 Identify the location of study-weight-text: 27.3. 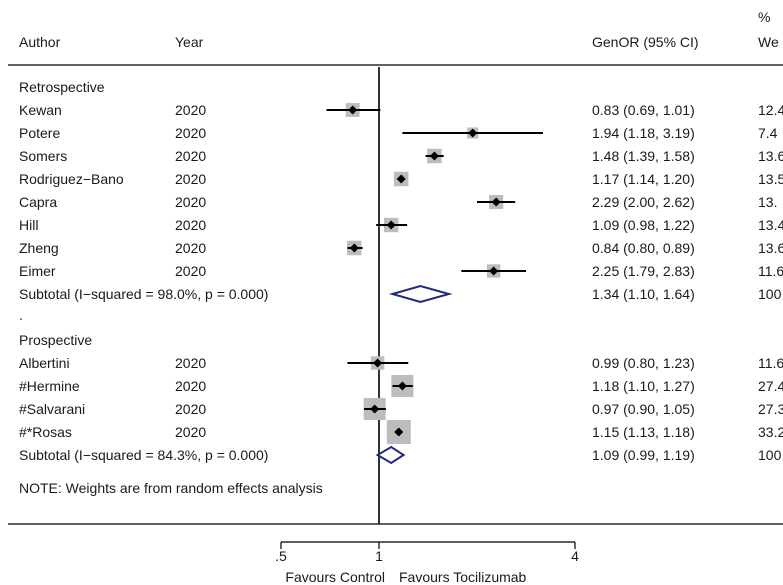
(770, 409).